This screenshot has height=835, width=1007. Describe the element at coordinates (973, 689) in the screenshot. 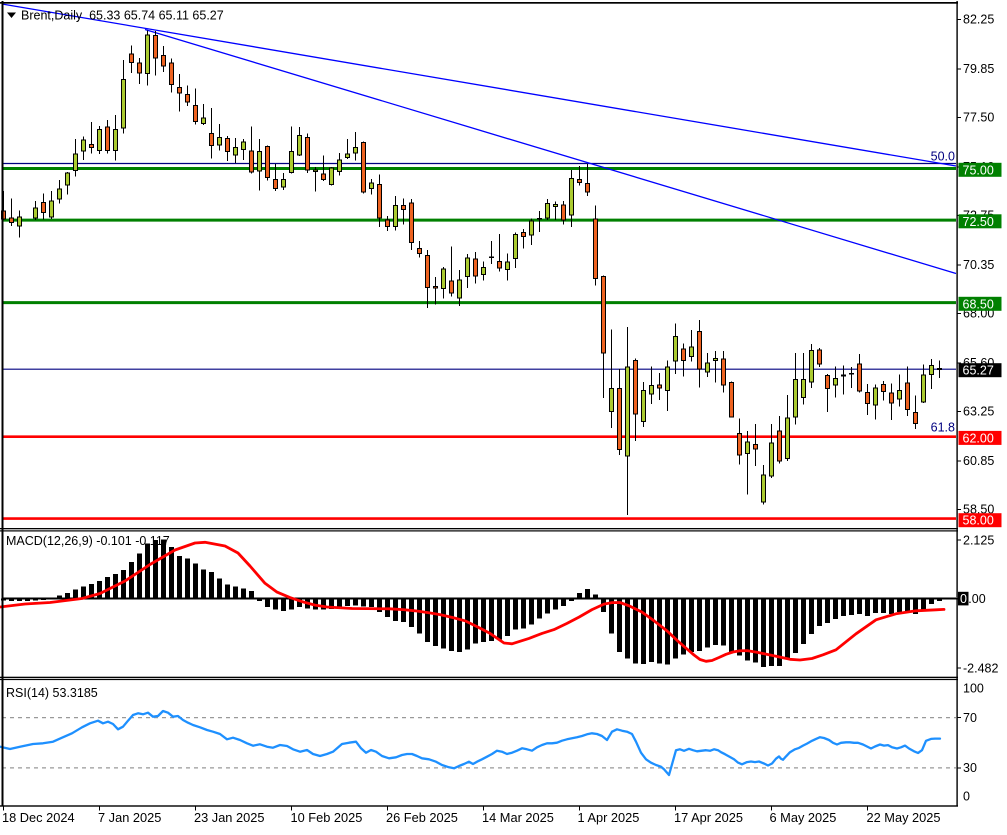

I see `svg-text: 100` at that location.